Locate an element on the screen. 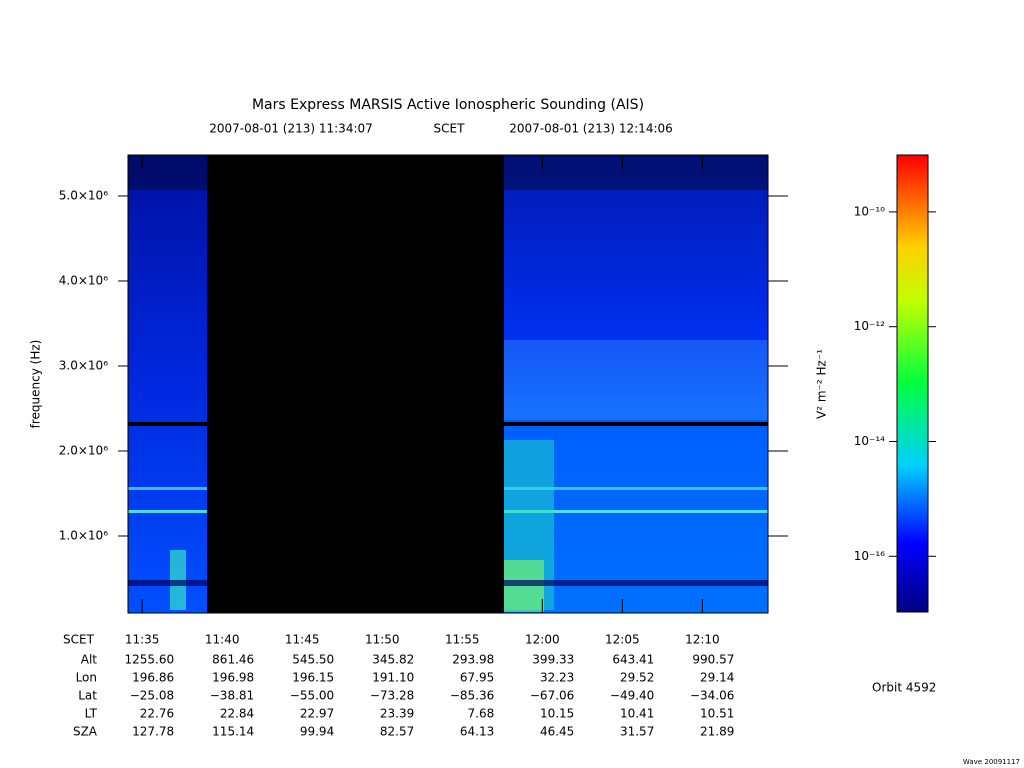 The image size is (1024, 768). scet-label: SCET is located at coordinates (450, 129).